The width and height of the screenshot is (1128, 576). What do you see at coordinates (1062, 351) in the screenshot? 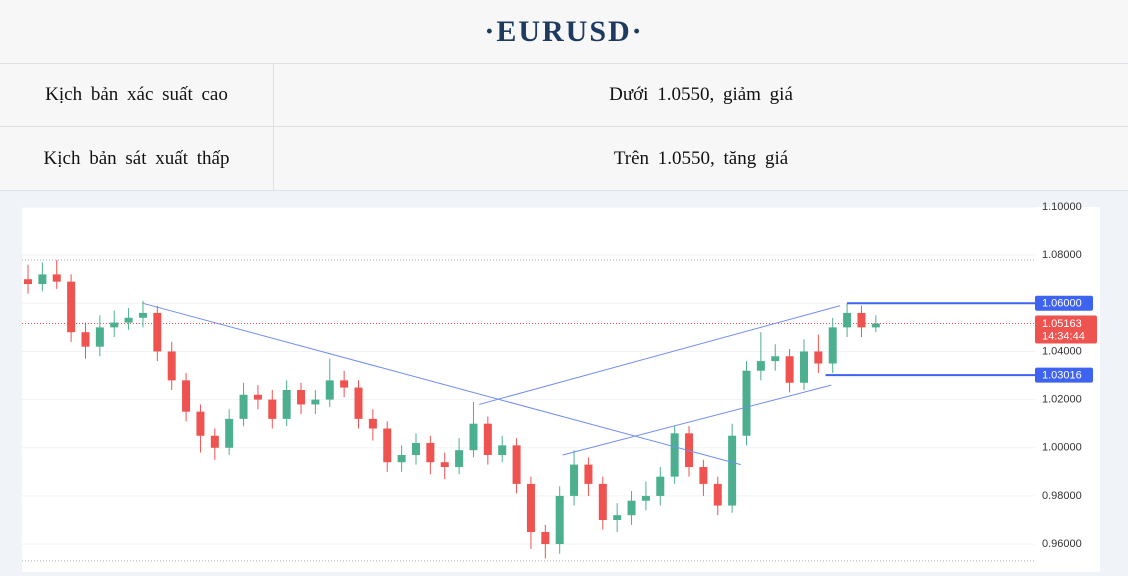
I see `y-tick-label: 1.04000` at bounding box center [1062, 351].